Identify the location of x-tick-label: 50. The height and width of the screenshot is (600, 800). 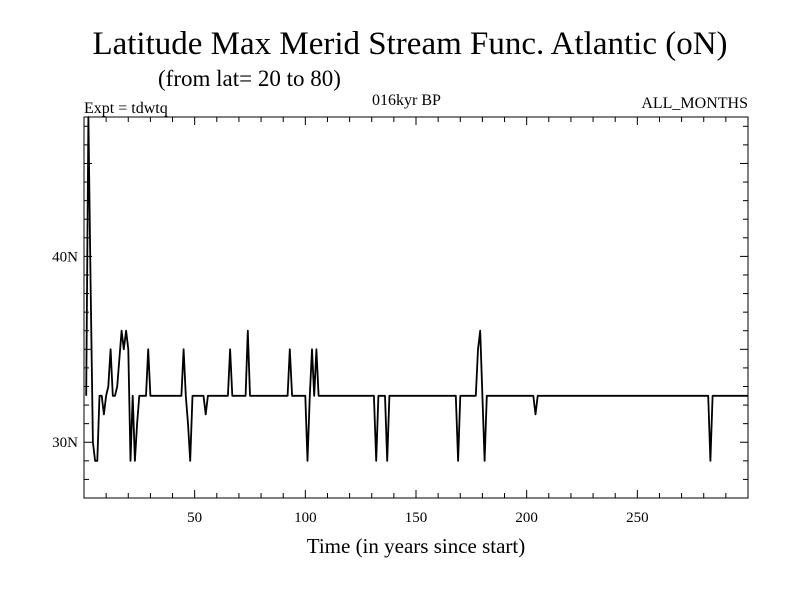
(194, 518).